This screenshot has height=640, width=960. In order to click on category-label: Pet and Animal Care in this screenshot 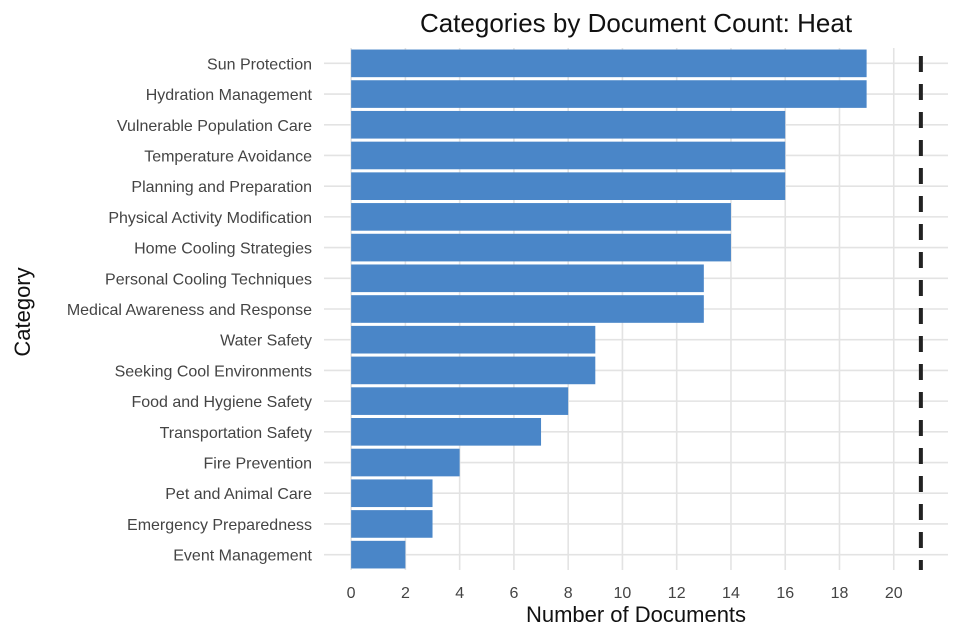, I will do `click(238, 494)`.